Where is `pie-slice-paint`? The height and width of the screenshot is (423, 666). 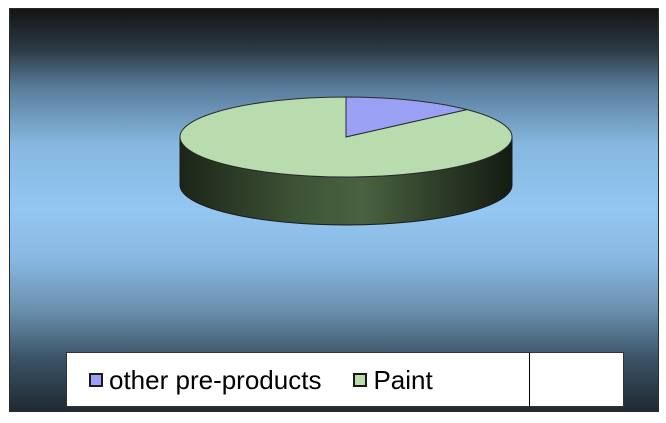 pie-slice-paint is located at coordinates (346, 137).